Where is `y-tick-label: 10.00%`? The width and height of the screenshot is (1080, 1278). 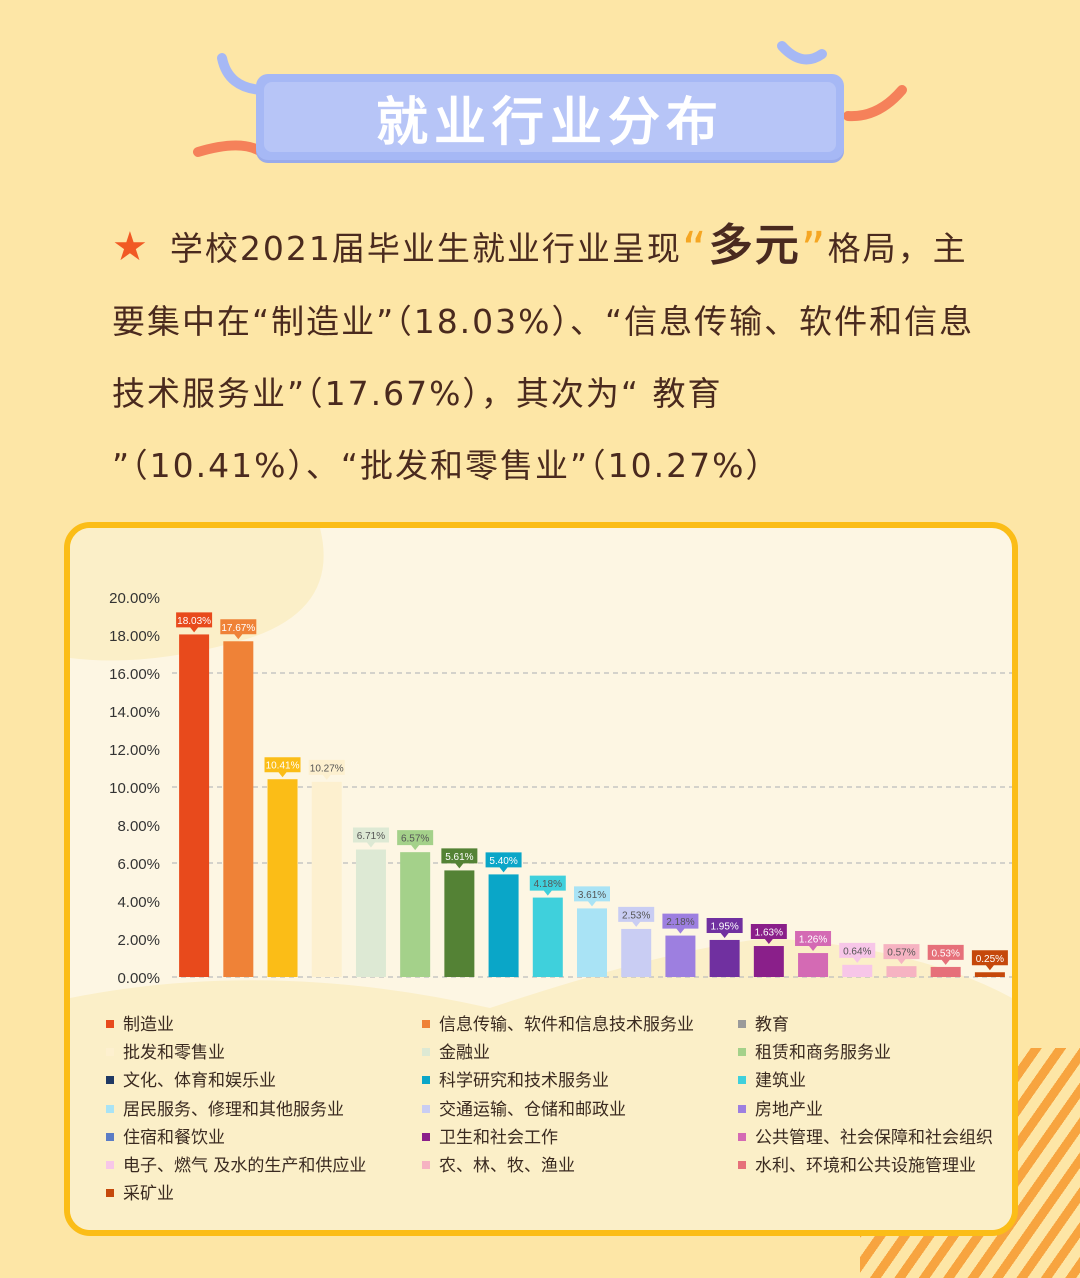
y-tick-label: 10.00% is located at coordinates (134, 788).